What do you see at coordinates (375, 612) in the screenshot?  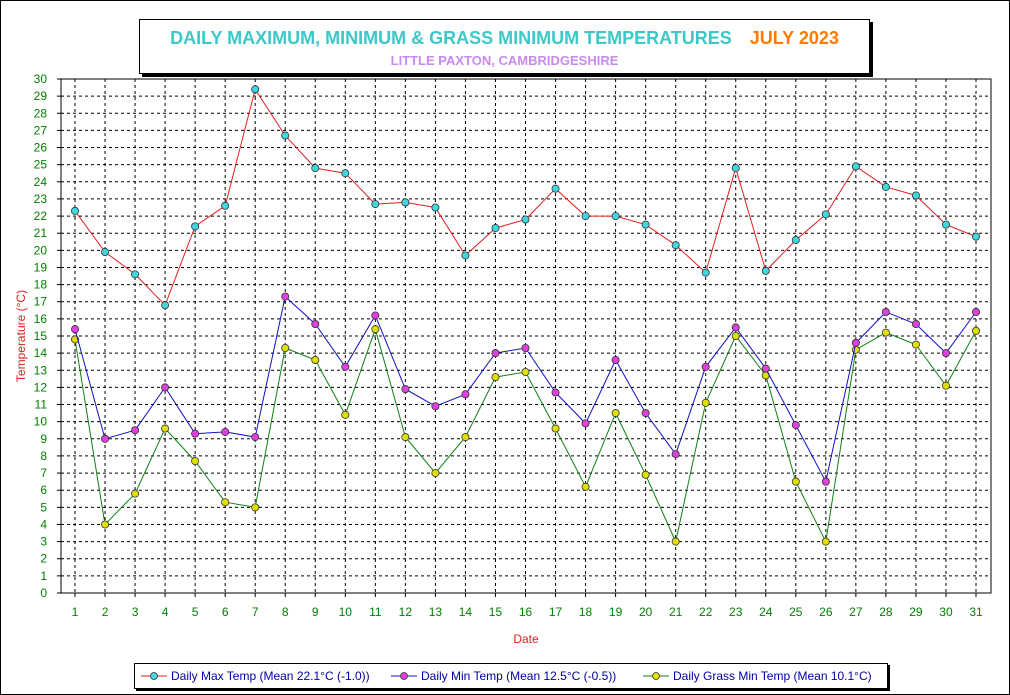 I see `x-tick-label: 11` at bounding box center [375, 612].